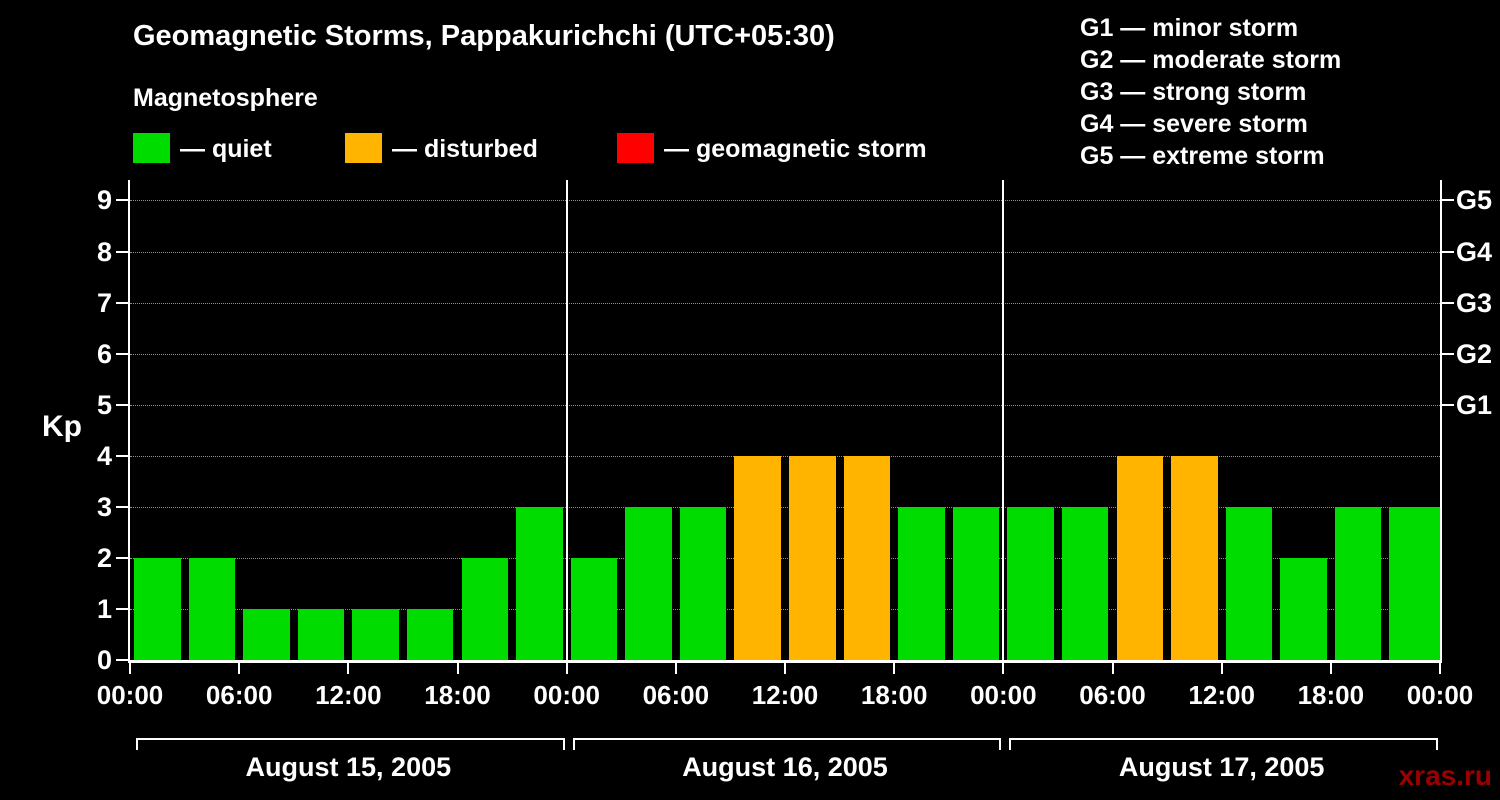 This screenshot has height=800, width=1500. Describe the element at coordinates (104, 557) in the screenshot. I see `y-axis-label: 2` at that location.